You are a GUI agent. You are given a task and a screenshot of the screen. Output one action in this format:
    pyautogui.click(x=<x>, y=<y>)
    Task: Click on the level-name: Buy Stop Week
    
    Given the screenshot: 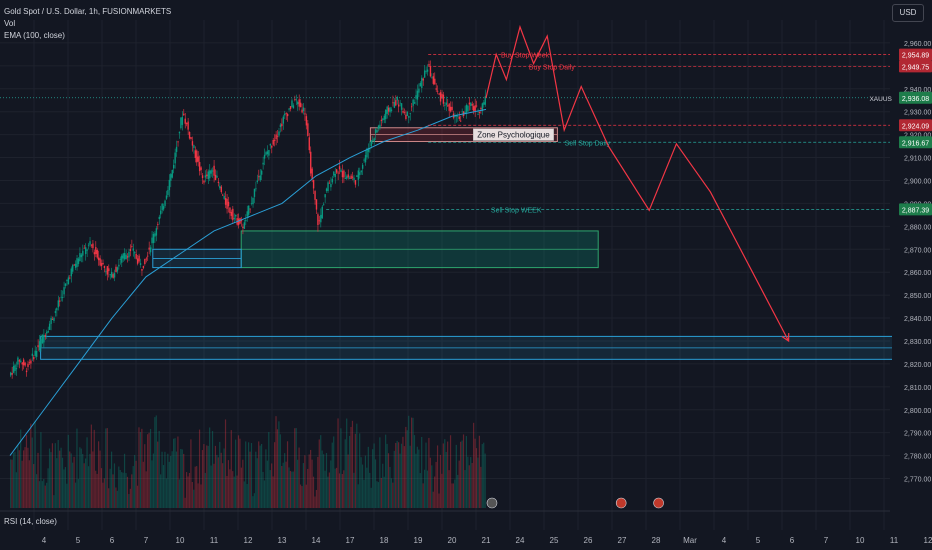 What is the action you would take?
    pyautogui.click(x=525, y=56)
    